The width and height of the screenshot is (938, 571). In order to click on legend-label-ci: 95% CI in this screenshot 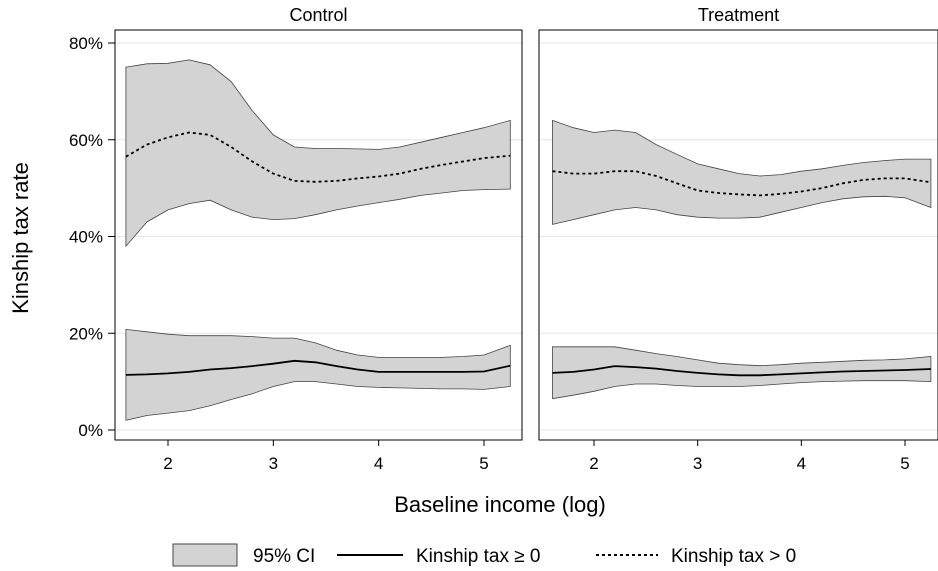, I will do `click(284, 556)`.